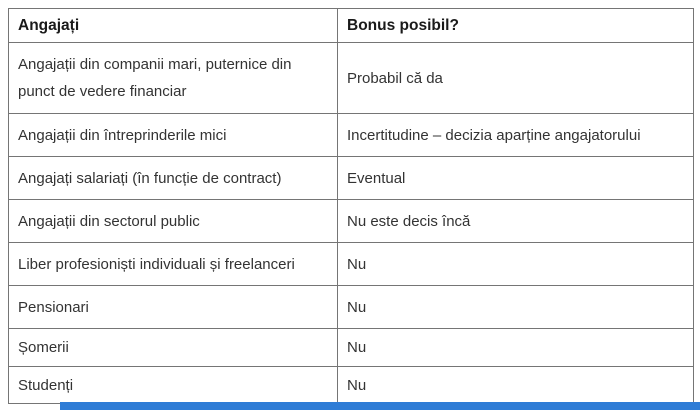 This screenshot has height=410, width=700. Describe the element at coordinates (173, 221) in the screenshot. I see `cell-employee-type: Angajații din sectorul public` at that location.